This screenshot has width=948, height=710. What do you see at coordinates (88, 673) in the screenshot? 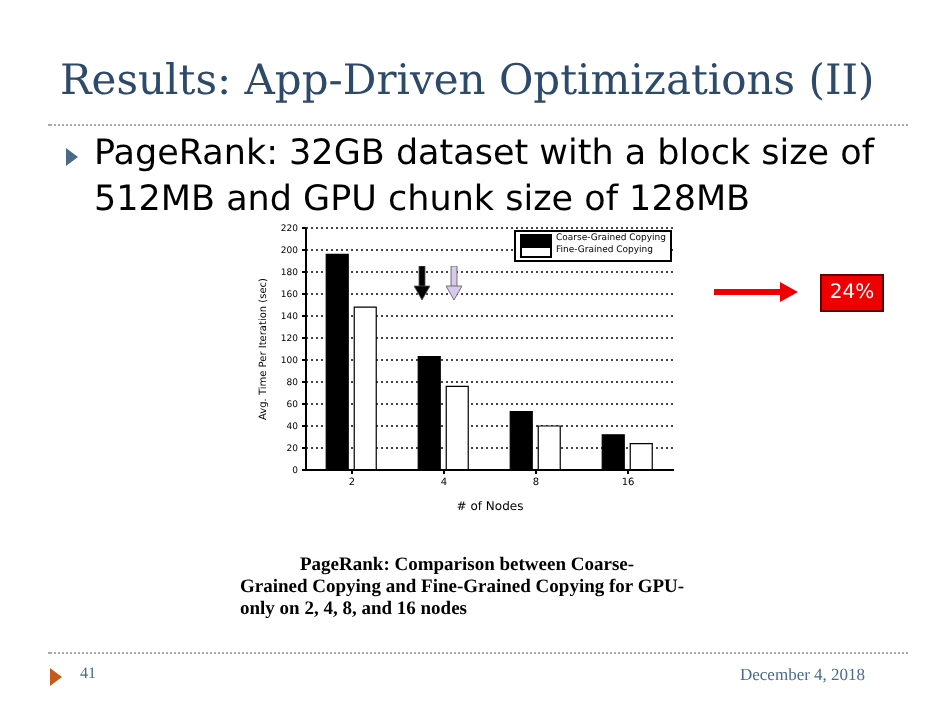
I see `text: 41` at bounding box center [88, 673].